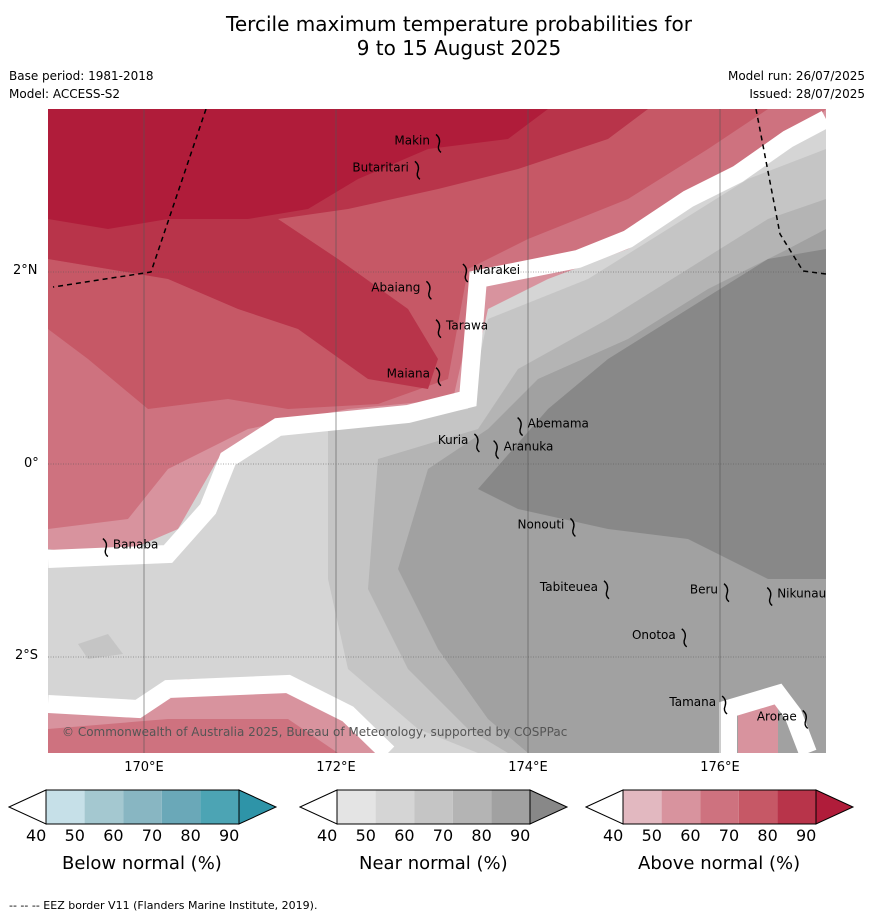  What do you see at coordinates (395, 287) in the screenshot?
I see `place-label: Abaiang` at bounding box center [395, 287].